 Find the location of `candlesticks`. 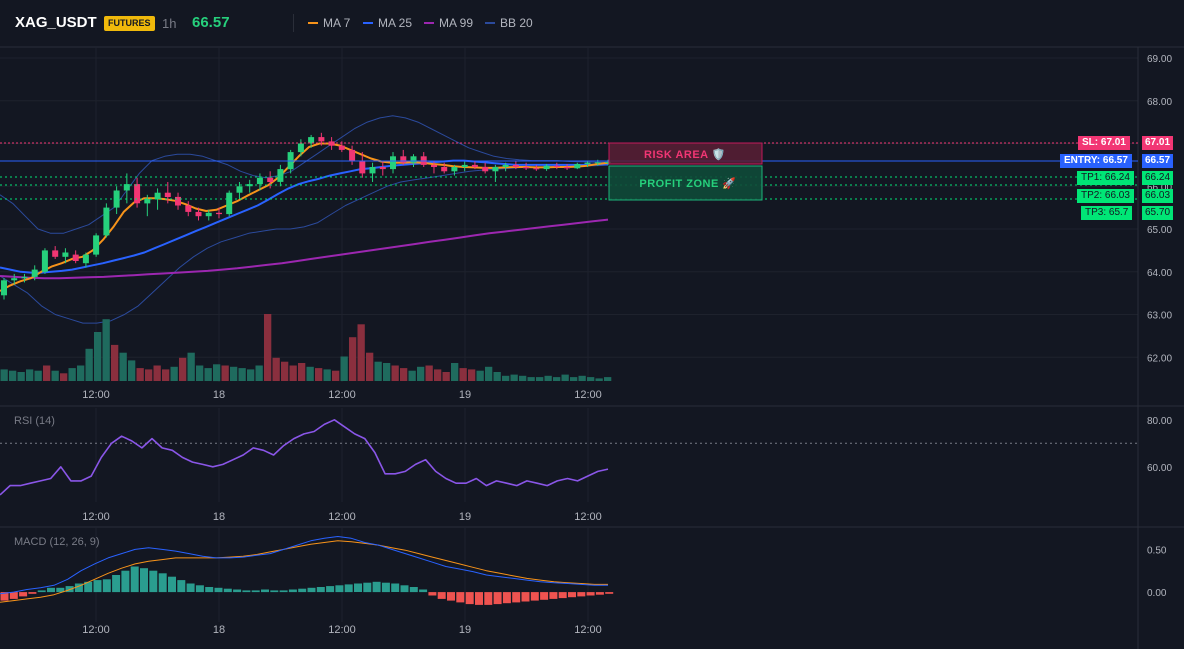

candlesticks is located at coordinates (306, 216).